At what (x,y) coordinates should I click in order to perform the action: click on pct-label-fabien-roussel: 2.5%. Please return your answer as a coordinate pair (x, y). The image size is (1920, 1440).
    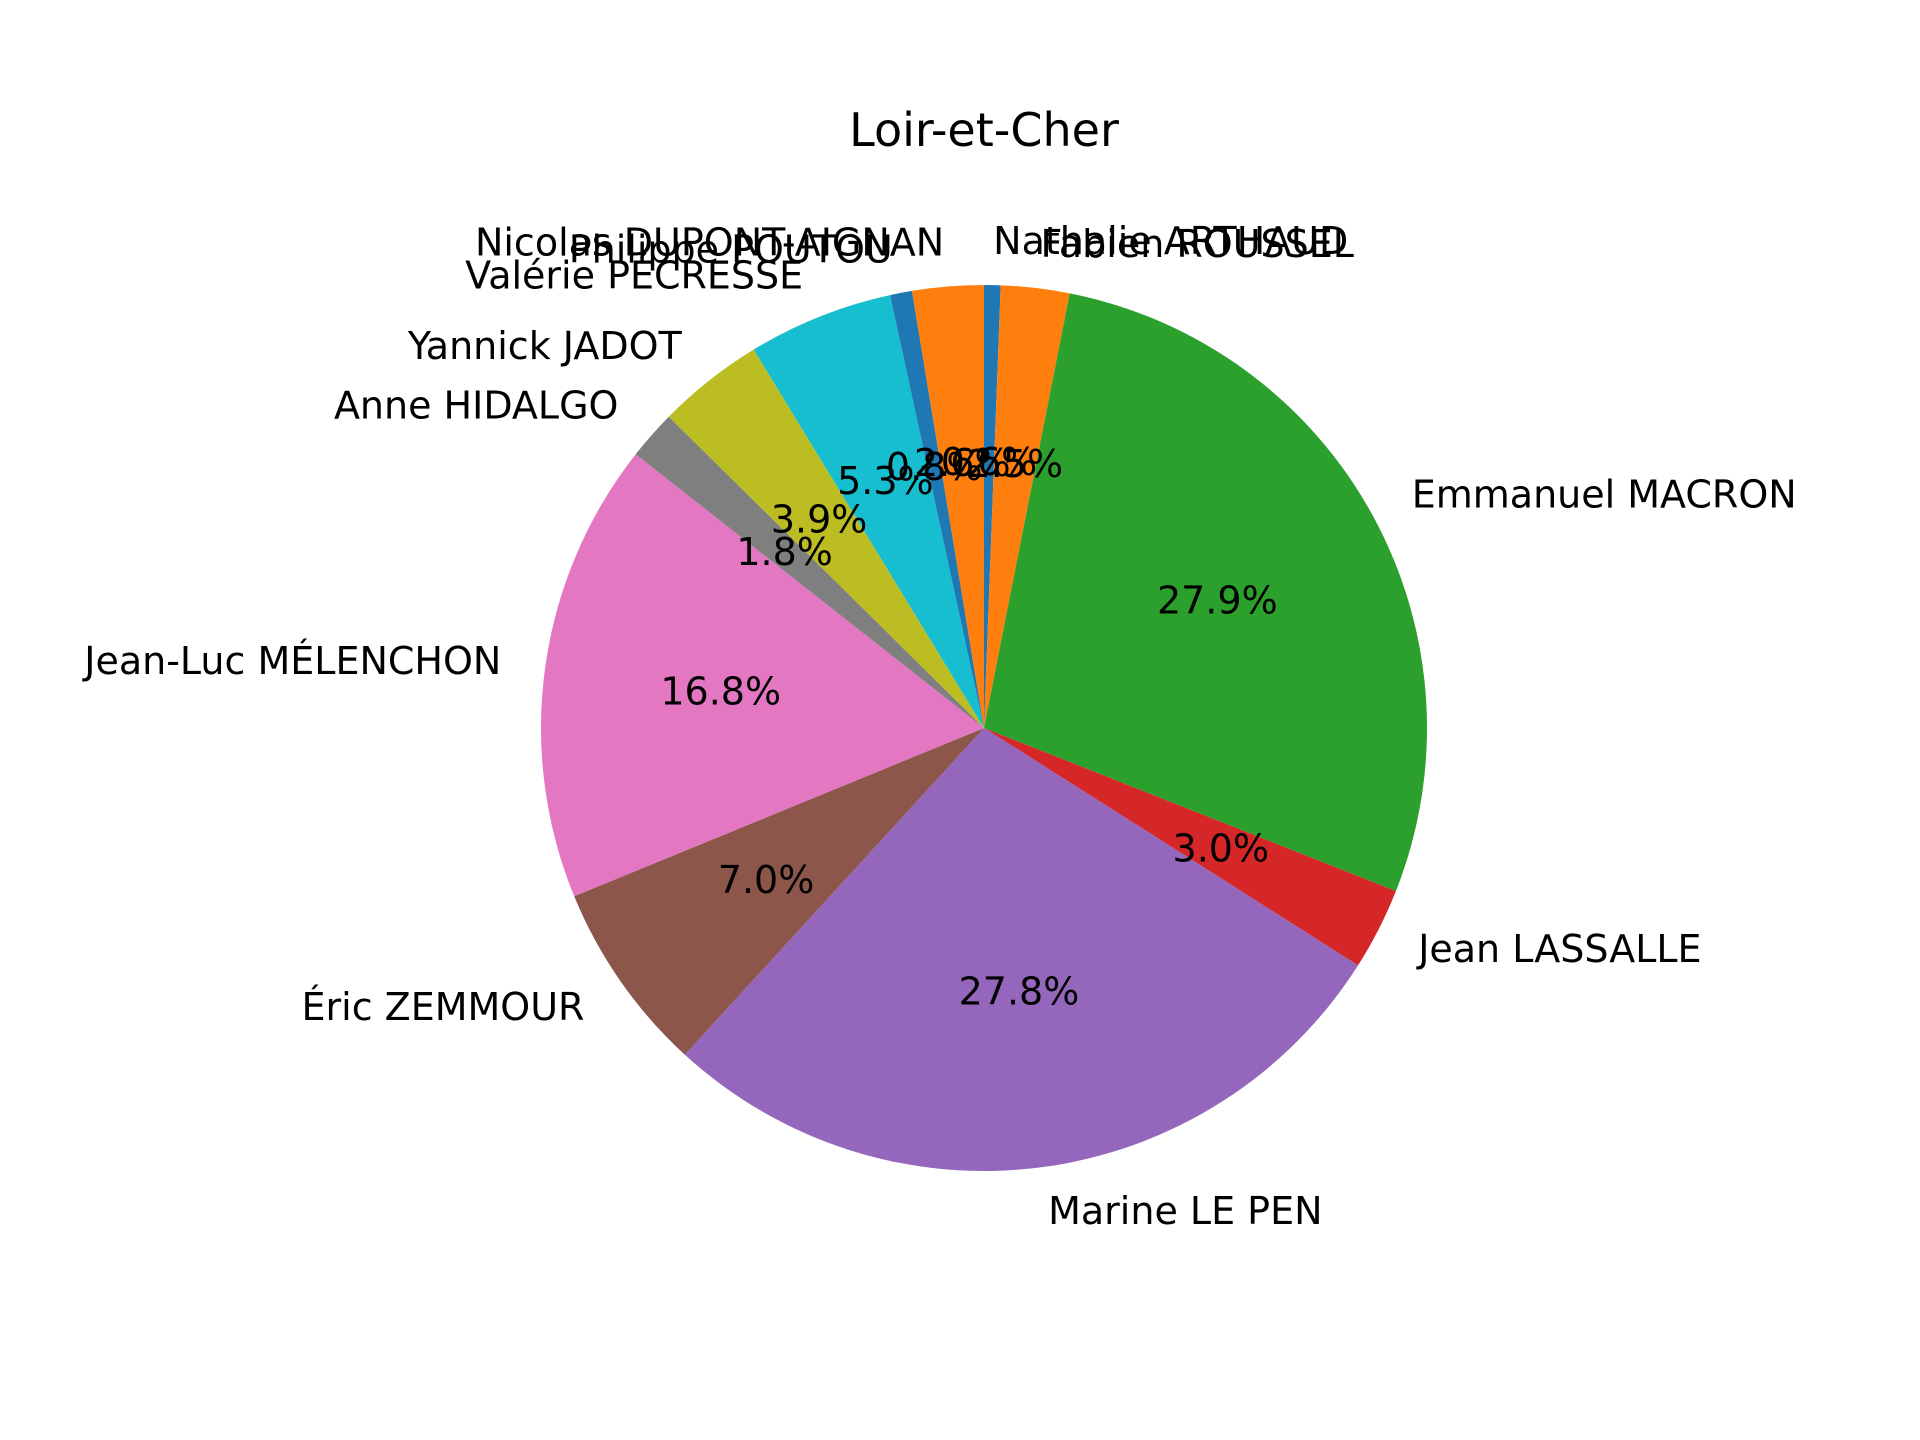
    Looking at the image, I should click on (1015, 464).